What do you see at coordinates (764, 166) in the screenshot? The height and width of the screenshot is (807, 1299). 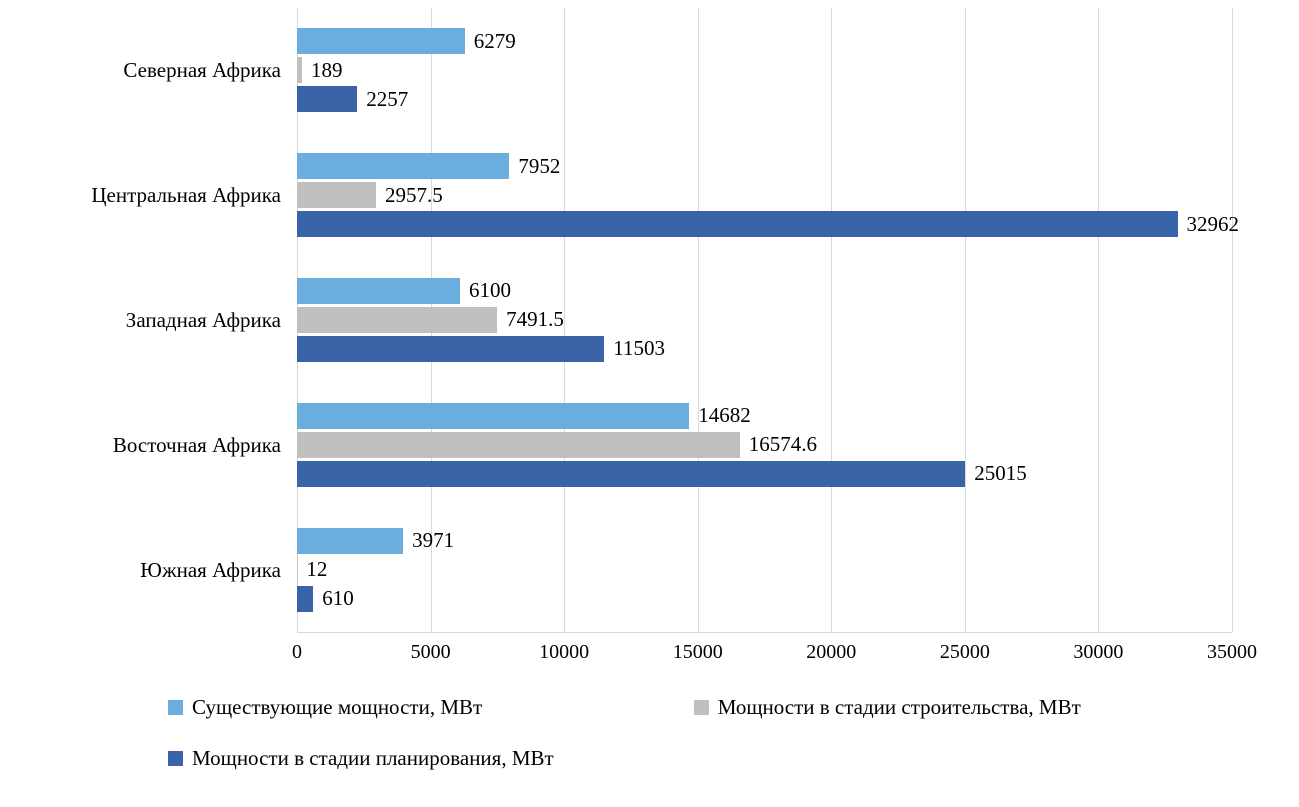 I see `bar-row: 7952` at bounding box center [764, 166].